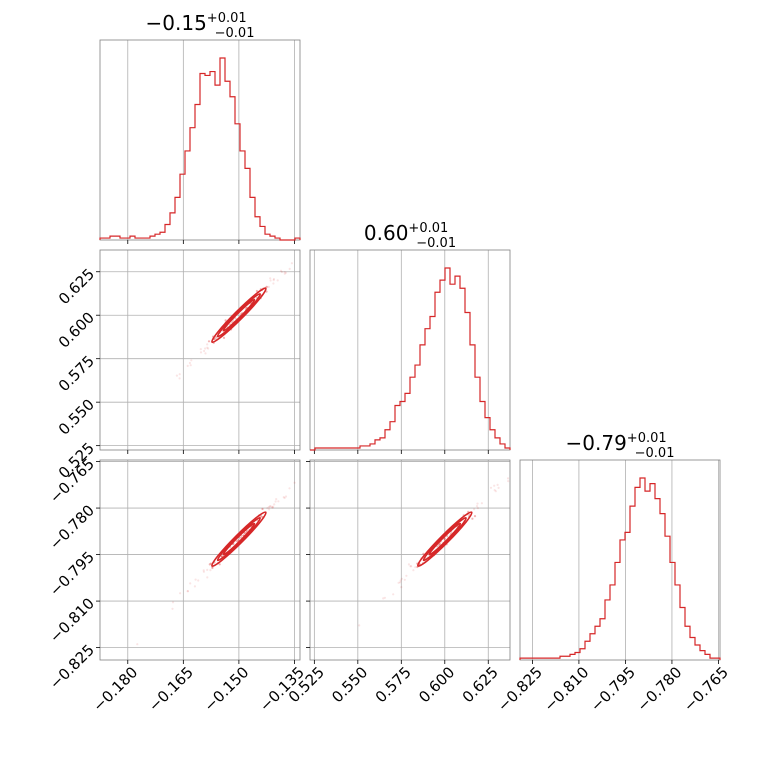  Describe the element at coordinates (115, 689) in the screenshot. I see `x-tick-label: −0.180` at that location.